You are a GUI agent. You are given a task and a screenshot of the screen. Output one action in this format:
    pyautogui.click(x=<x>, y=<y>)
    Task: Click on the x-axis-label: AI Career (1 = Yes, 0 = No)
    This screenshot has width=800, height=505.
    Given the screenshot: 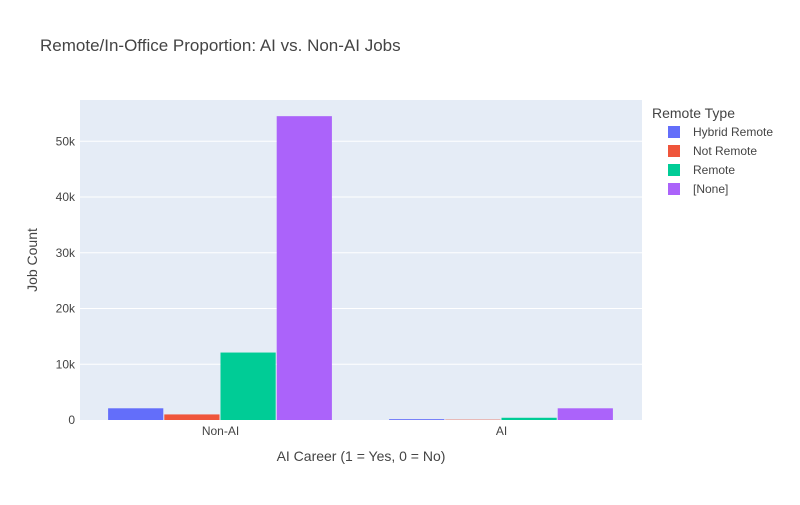 What is the action you would take?
    pyautogui.click(x=361, y=456)
    